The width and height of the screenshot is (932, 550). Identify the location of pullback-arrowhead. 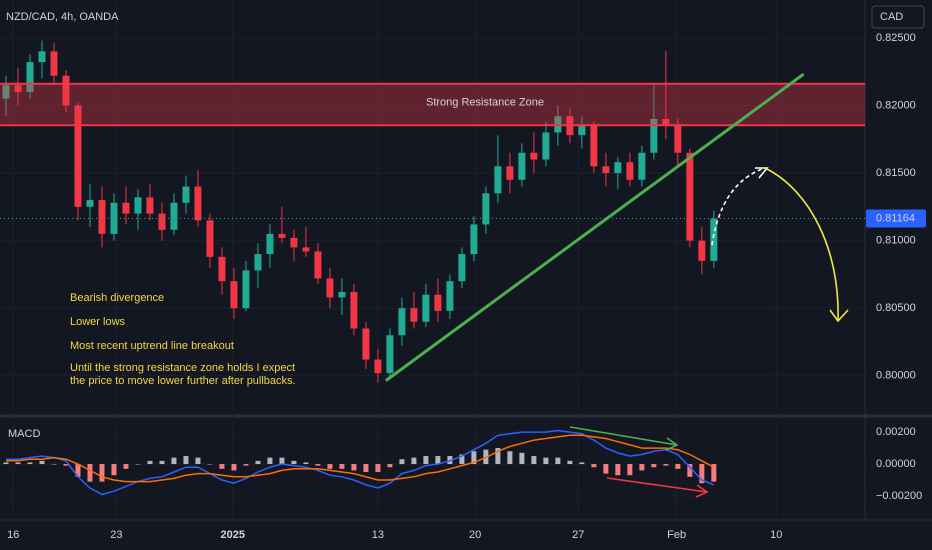
(762, 173).